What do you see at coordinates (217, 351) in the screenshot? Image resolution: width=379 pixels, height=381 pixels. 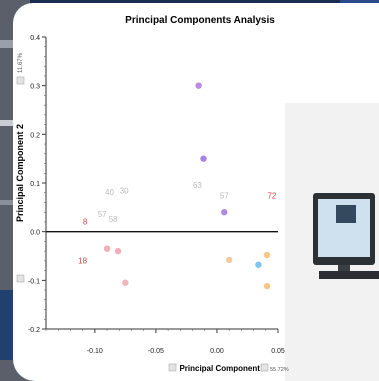 I see `x-tick-label: 0.00` at bounding box center [217, 351].